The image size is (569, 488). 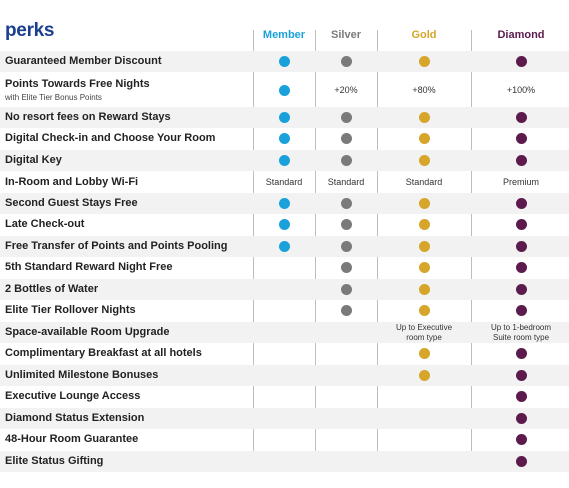 I want to click on row-label: Executive Lounge Access, so click(x=73, y=396).